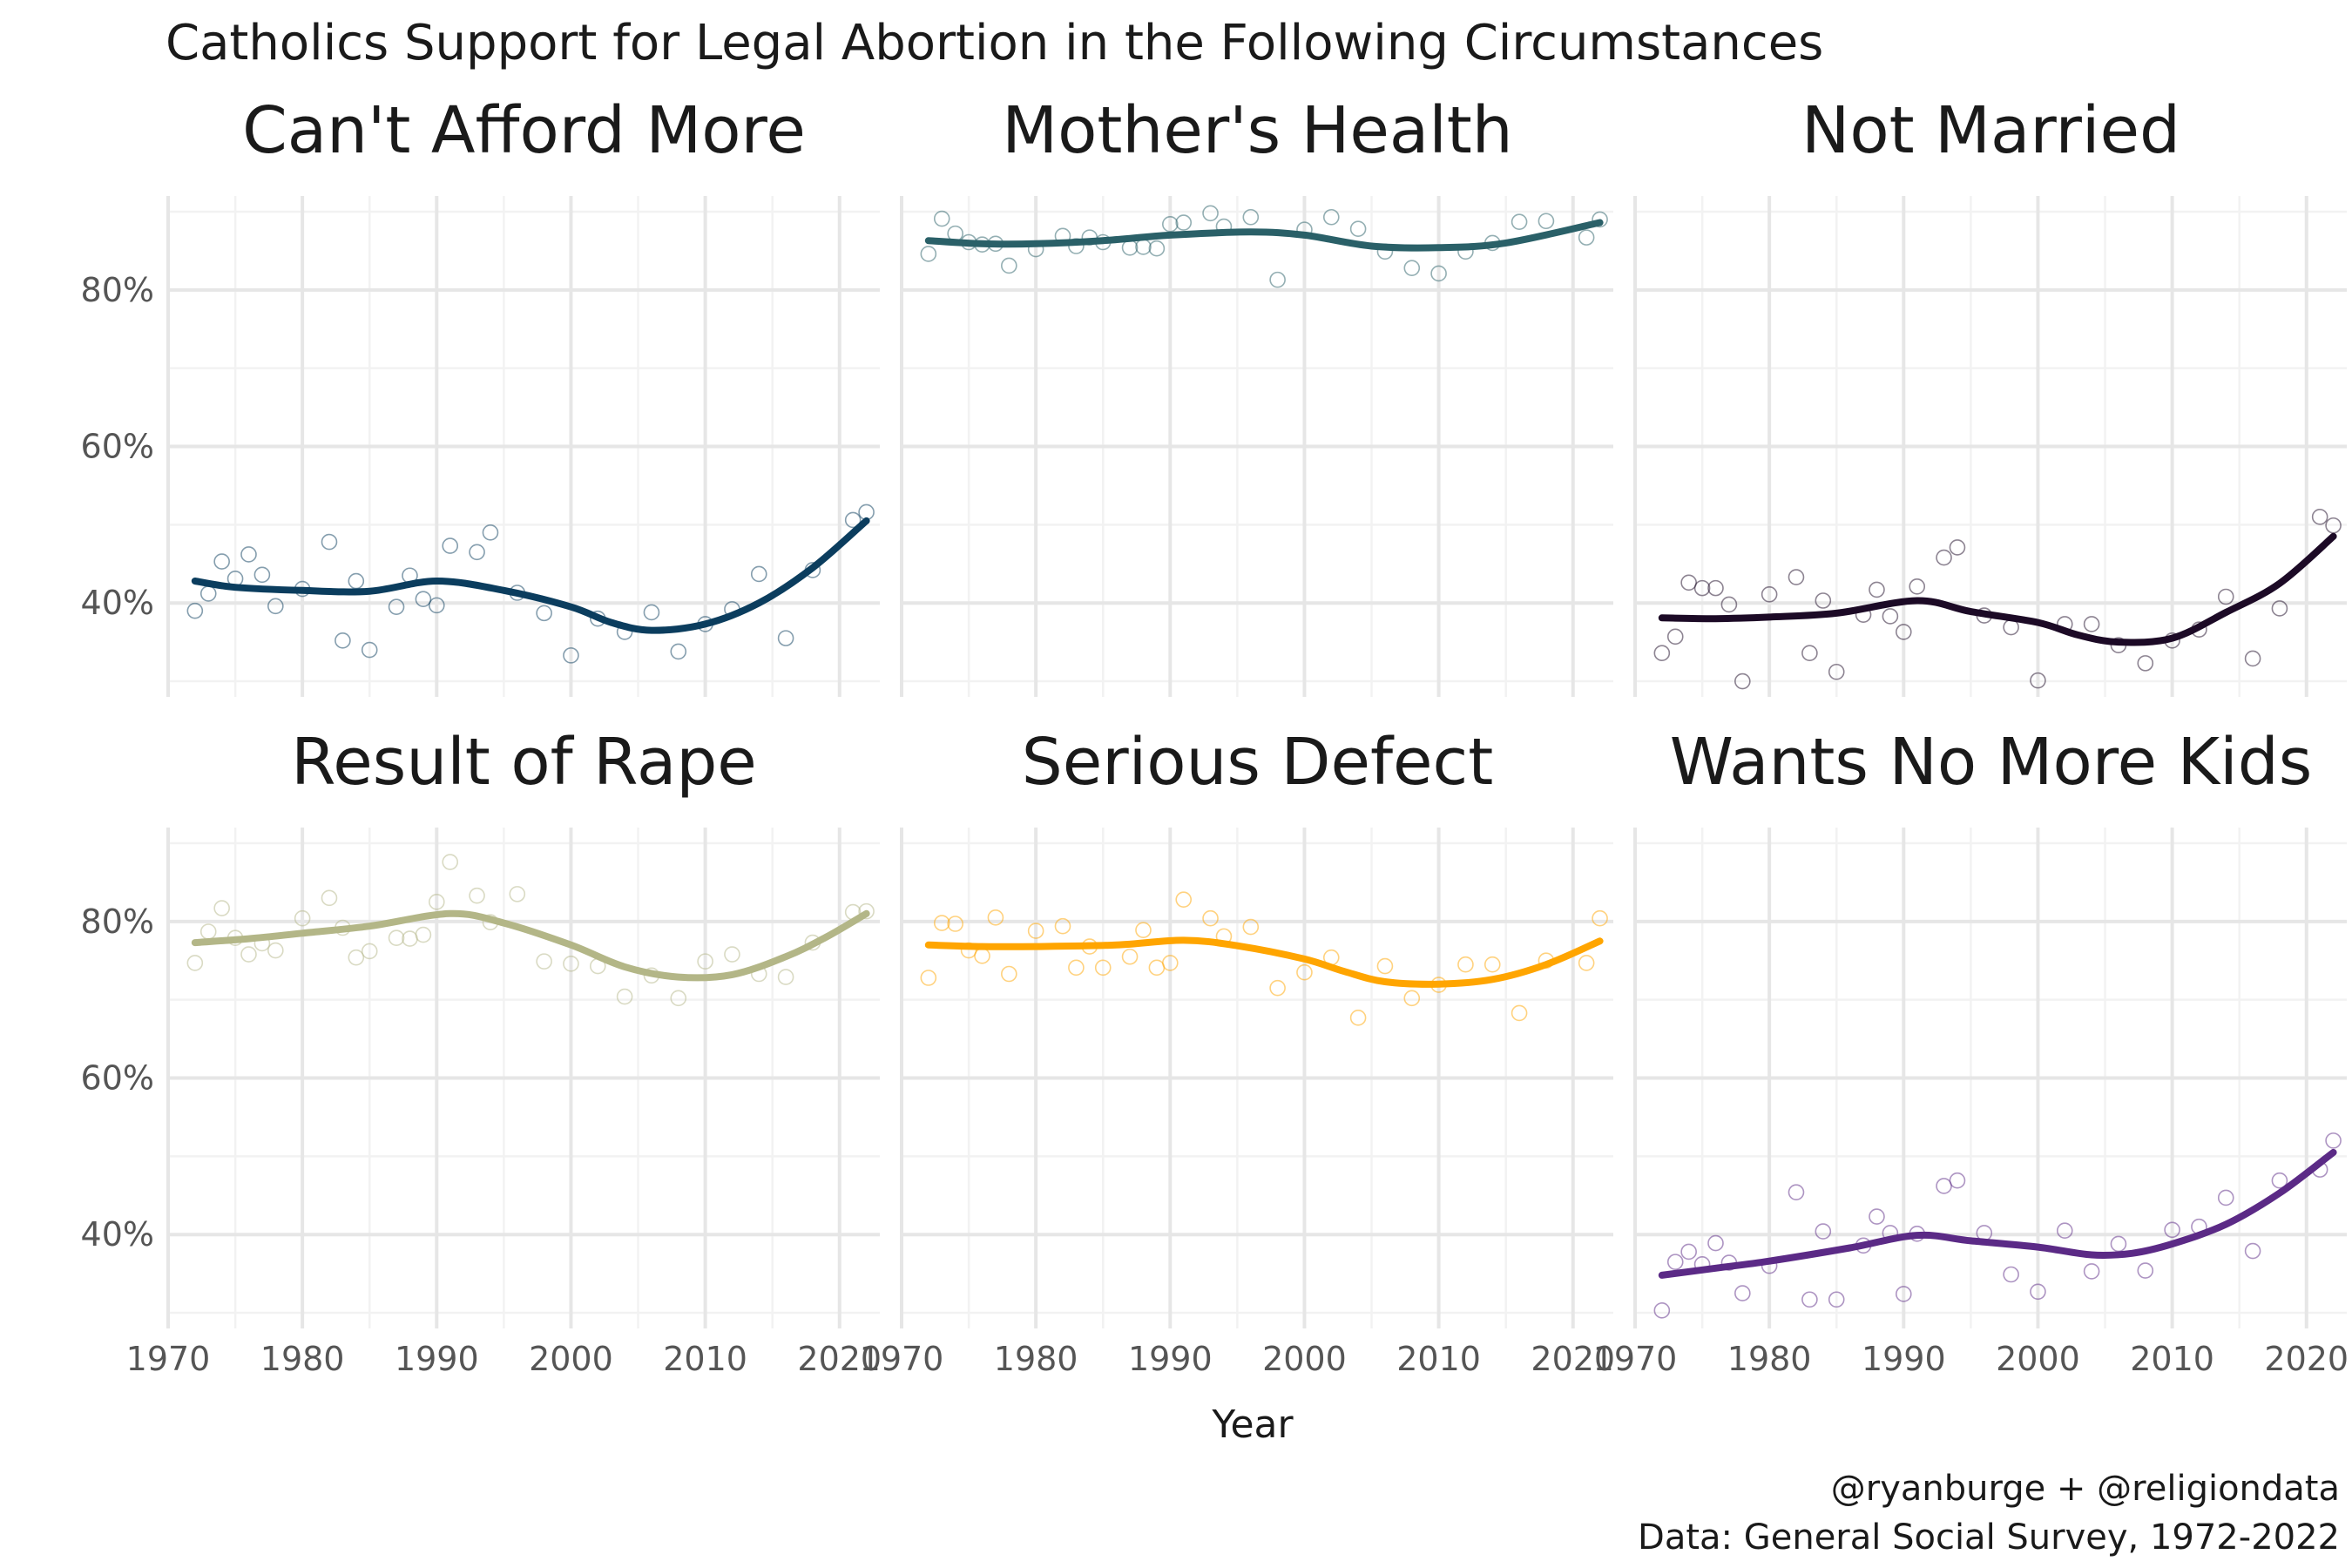  What do you see at coordinates (1258, 762) in the screenshot?
I see `facet-title: Serious Defect` at bounding box center [1258, 762].